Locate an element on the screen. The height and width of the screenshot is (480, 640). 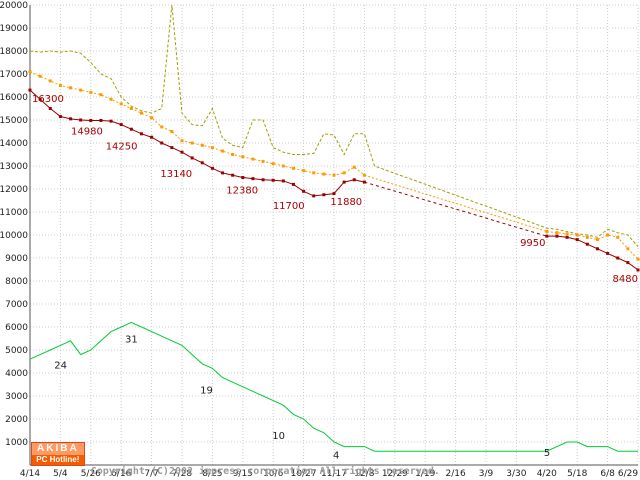
svg-text: 11000 is located at coordinates (14, 213).